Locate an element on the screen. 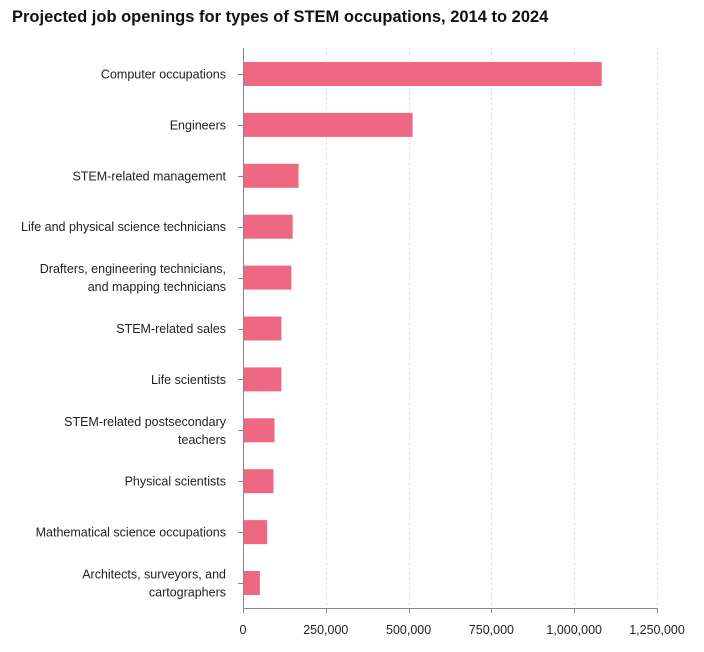  x-tick-label: 1,000,000 is located at coordinates (574, 630).